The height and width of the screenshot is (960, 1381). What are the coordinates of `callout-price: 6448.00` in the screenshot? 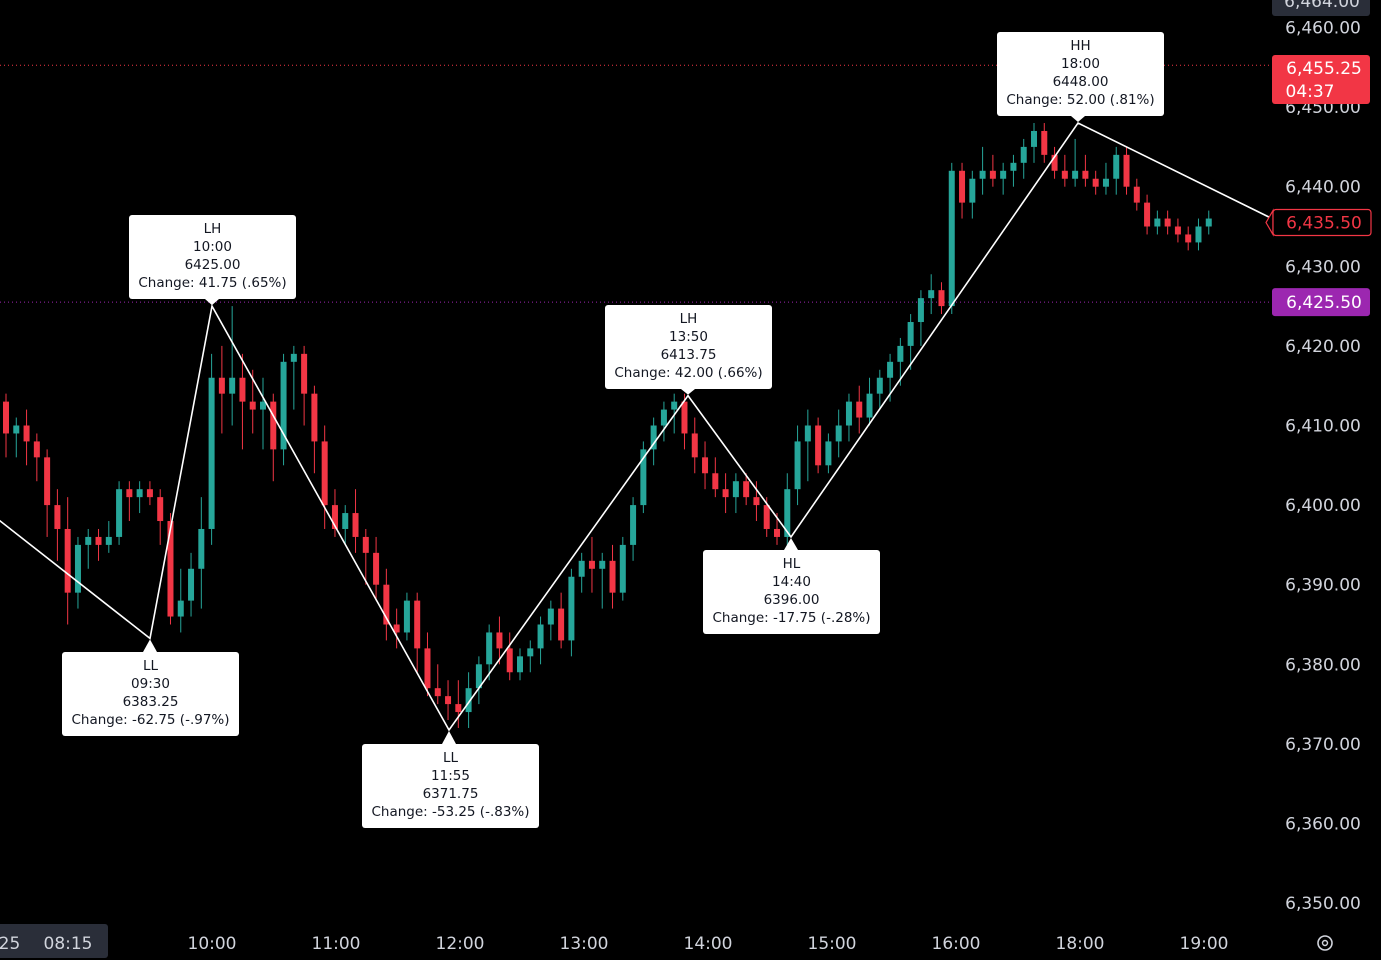 It's located at (1081, 82).